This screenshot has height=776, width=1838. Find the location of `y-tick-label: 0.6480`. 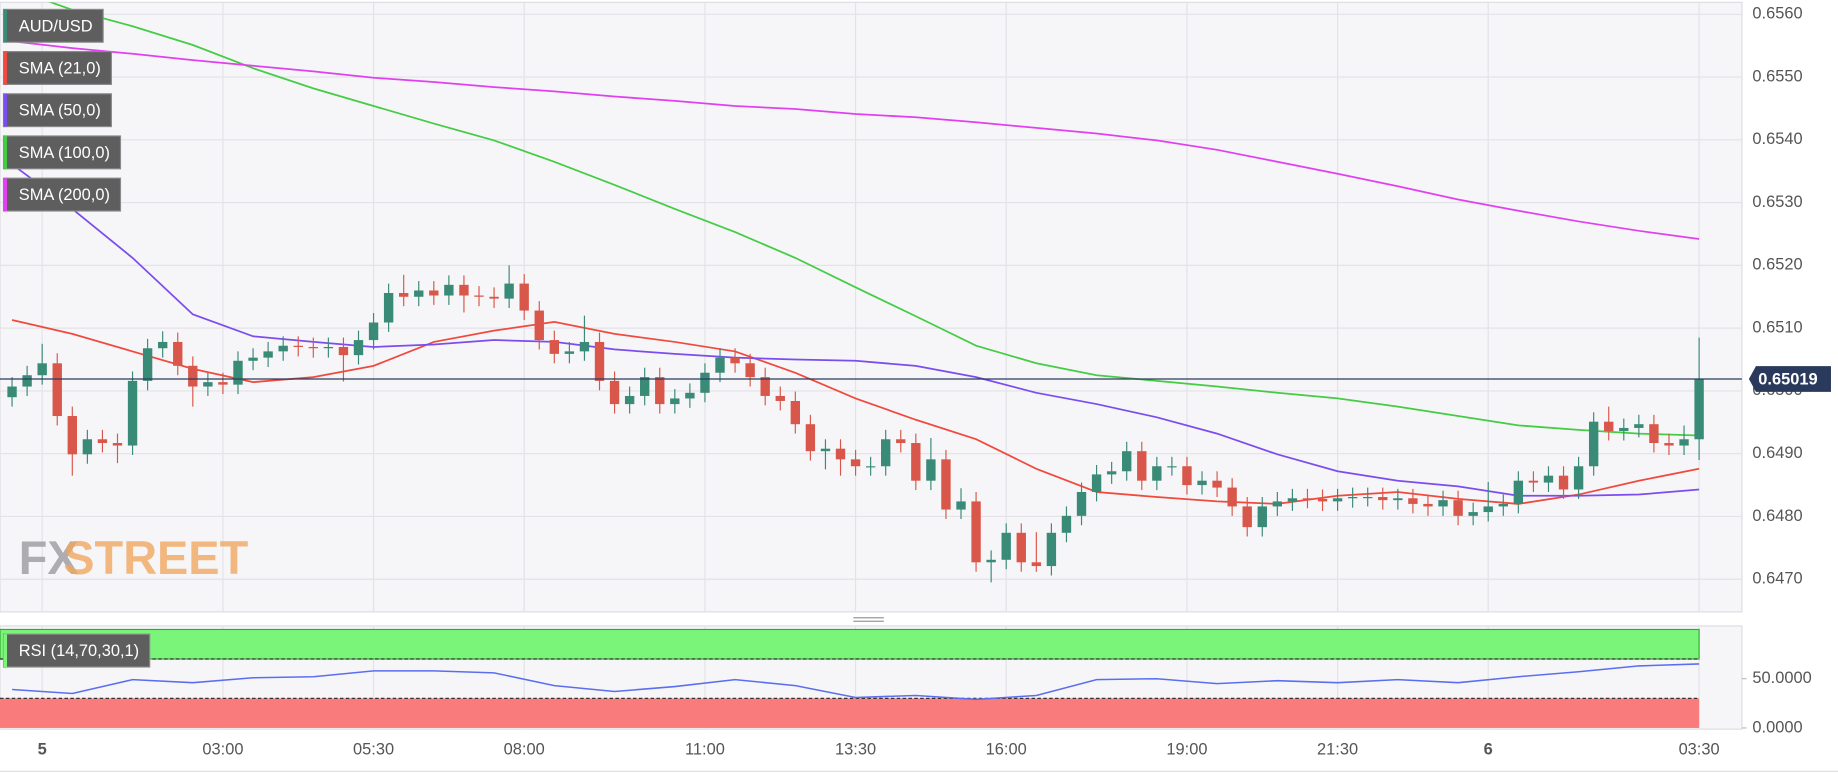

y-tick-label: 0.6480 is located at coordinates (1777, 516).